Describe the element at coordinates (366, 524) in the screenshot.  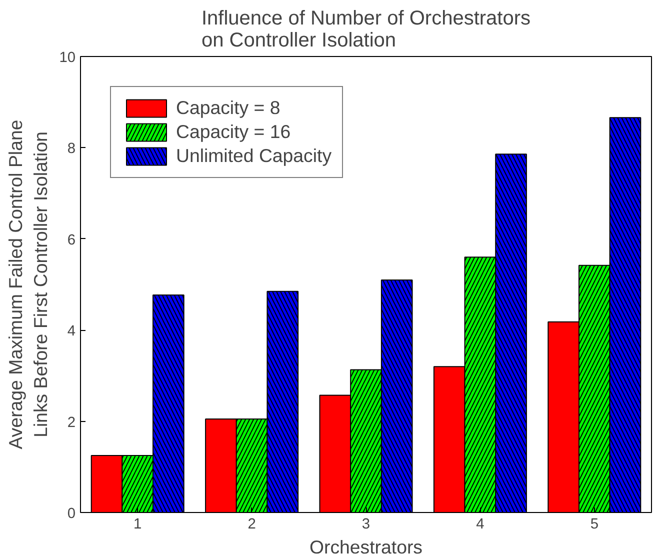
I see `x-tick-label: 3` at that location.